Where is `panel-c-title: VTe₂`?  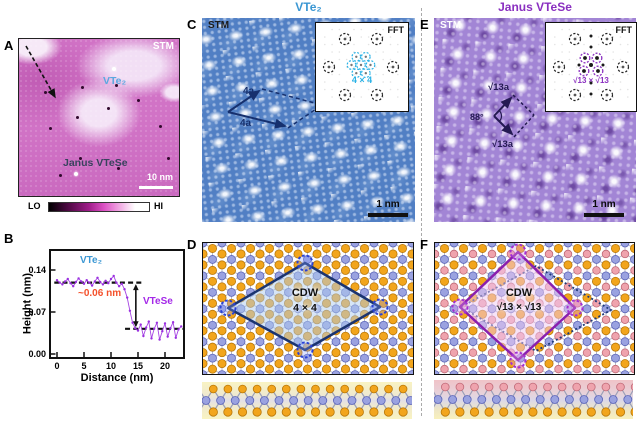 panel-c-title: VTe₂ is located at coordinates (308, 7).